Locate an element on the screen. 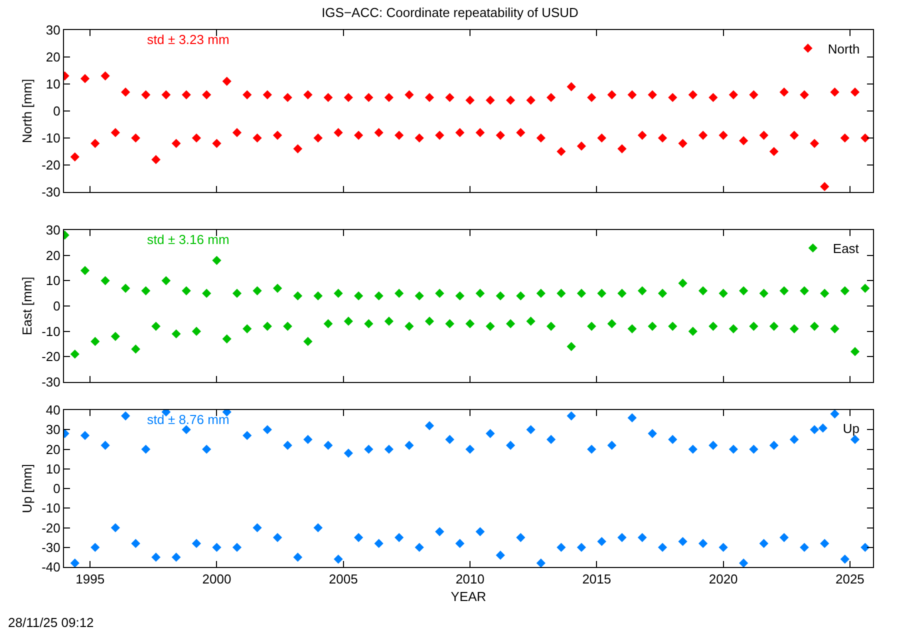  legend-label: North is located at coordinates (844, 48).